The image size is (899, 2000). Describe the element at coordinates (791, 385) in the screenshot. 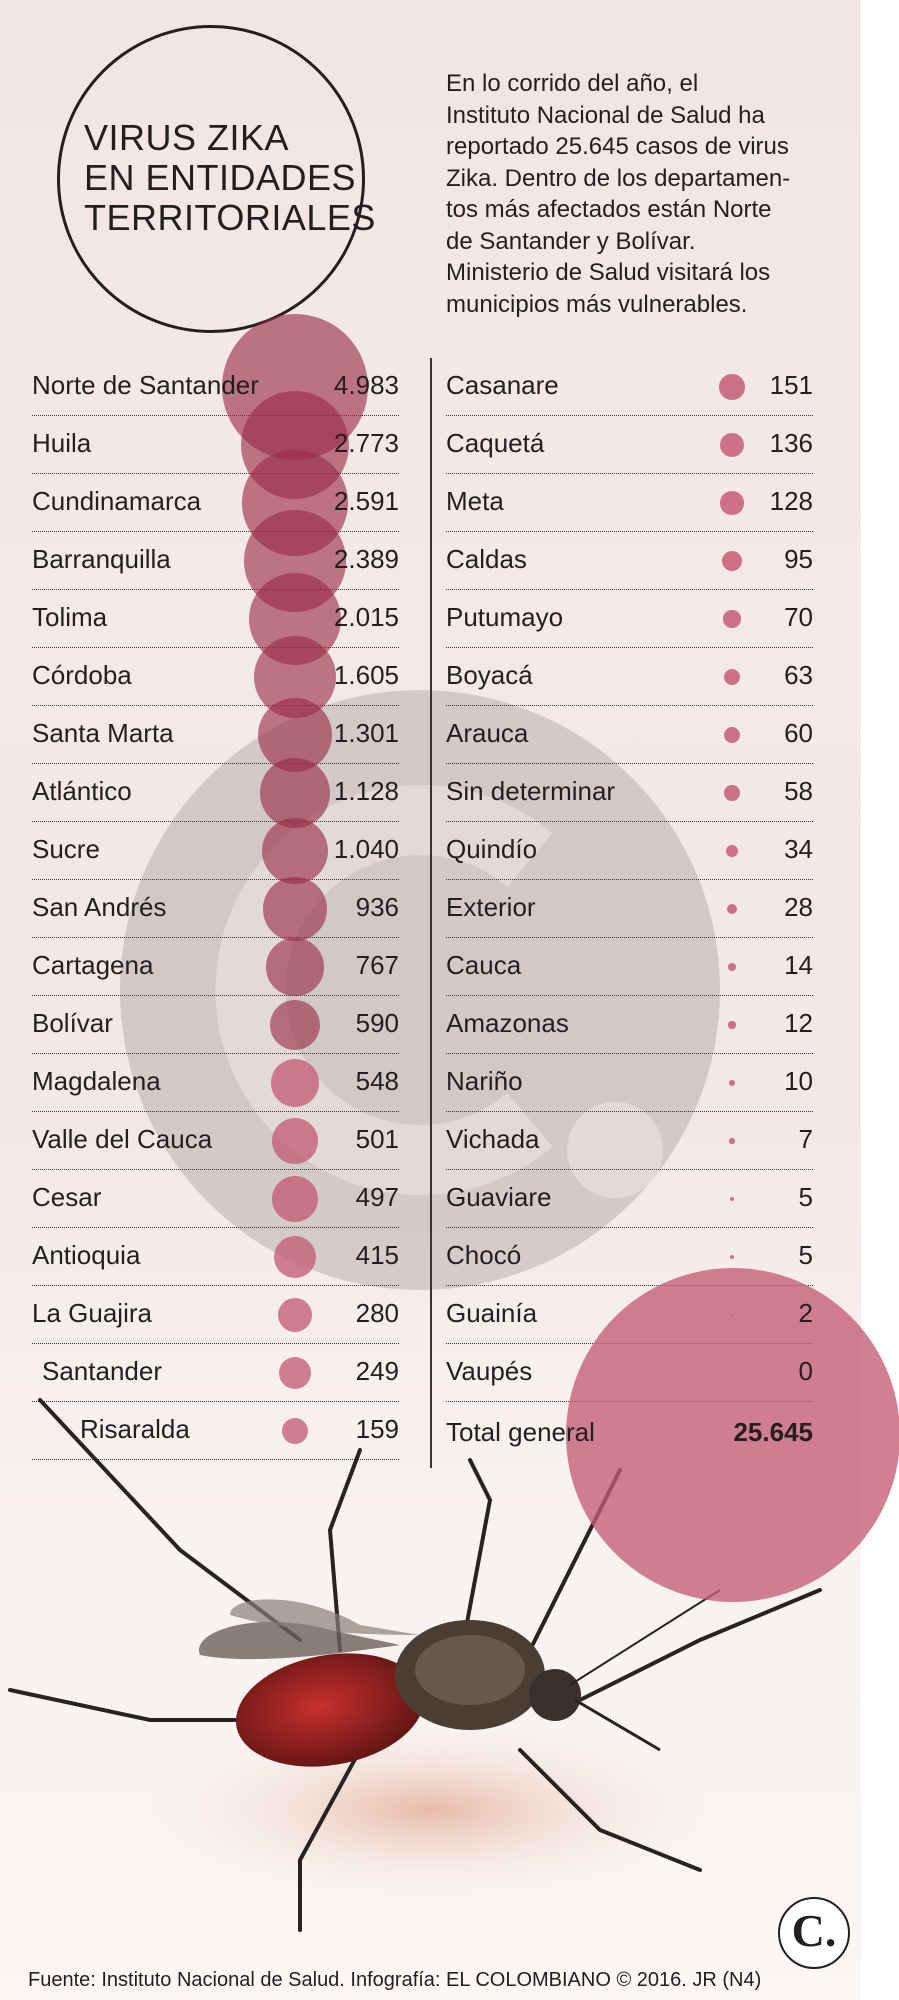

I see `row-value: 151` at that location.